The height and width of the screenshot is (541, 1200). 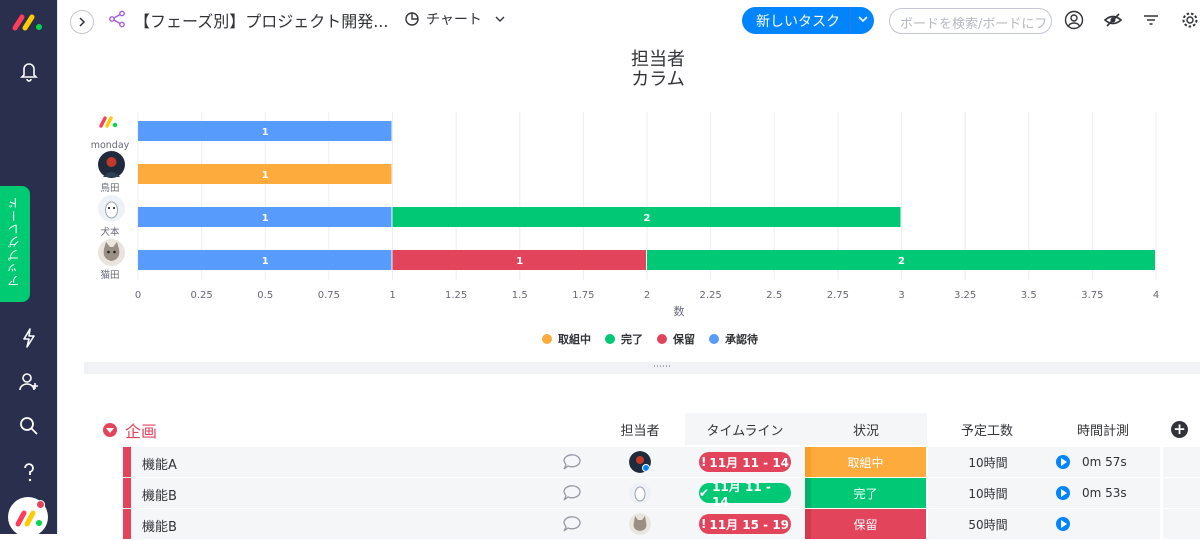 I want to click on legend-item: 完了, so click(x=624, y=339).